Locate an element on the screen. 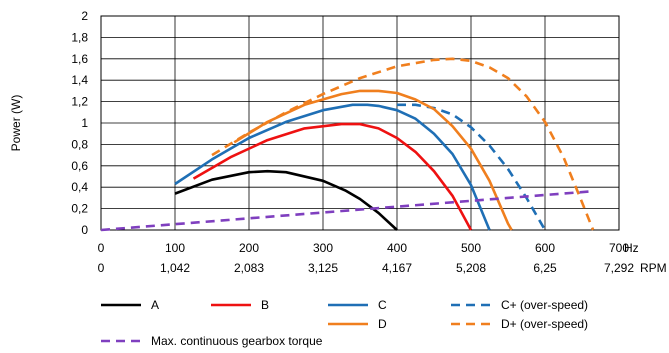  x-tick-label-hz: 0 is located at coordinates (101, 248).